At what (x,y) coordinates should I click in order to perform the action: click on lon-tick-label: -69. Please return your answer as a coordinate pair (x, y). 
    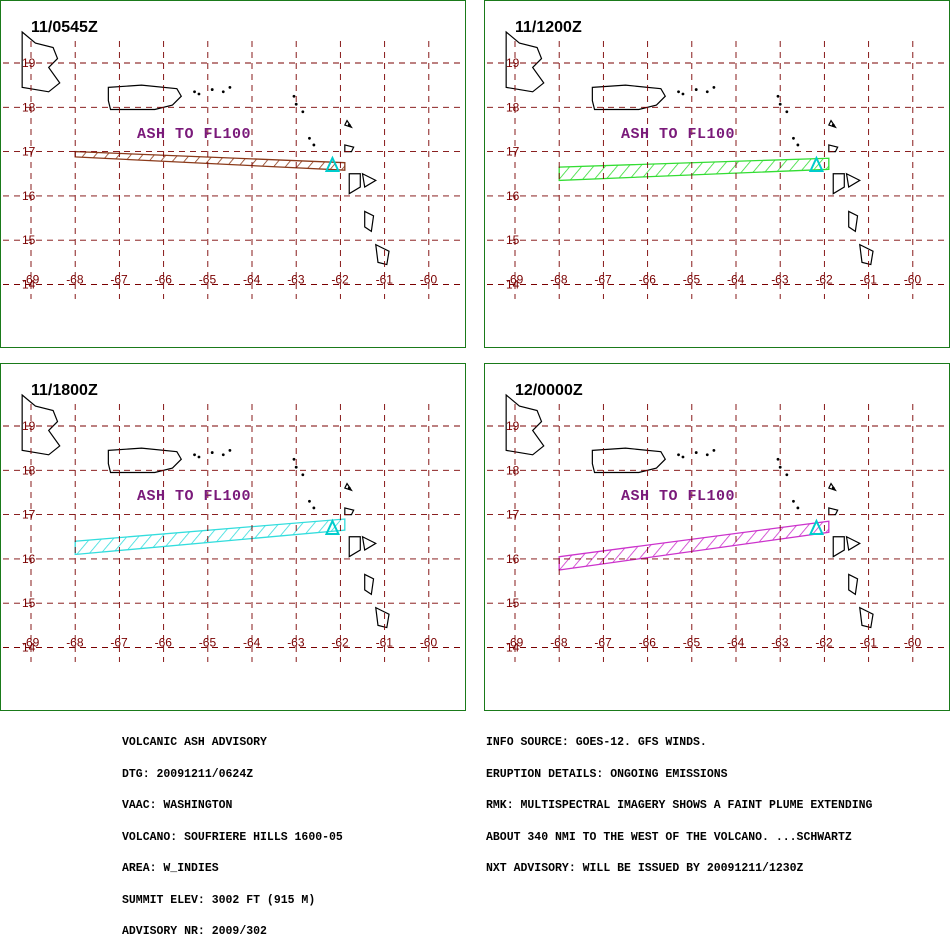
    Looking at the image, I should click on (31, 643).